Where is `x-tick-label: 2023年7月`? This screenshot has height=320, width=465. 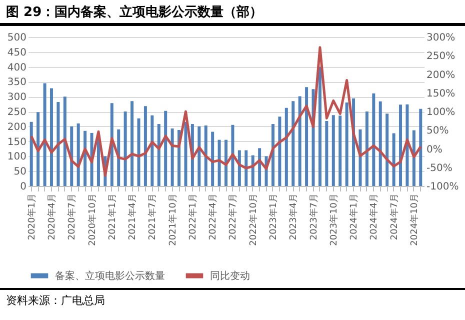
x-tick-label: 2023年7月 is located at coordinates (314, 217).